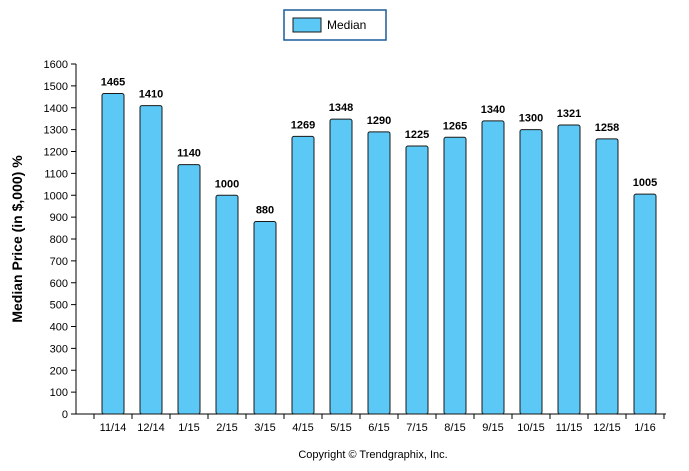  What do you see at coordinates (151, 95) in the screenshot?
I see `data-label: 1410` at bounding box center [151, 95].